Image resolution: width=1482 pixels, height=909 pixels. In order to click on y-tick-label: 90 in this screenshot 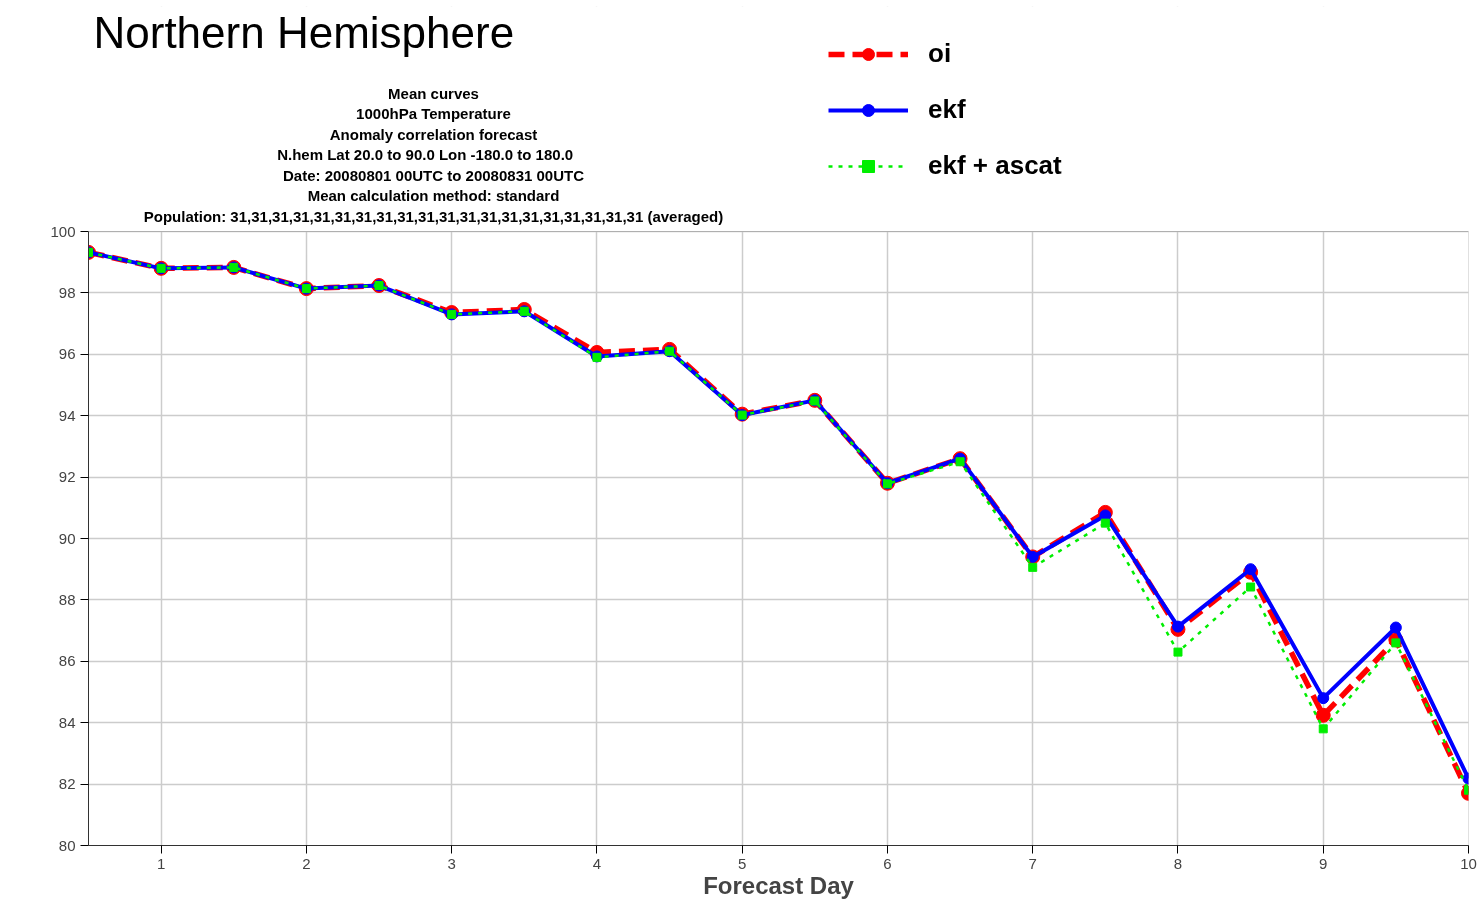, I will do `click(67, 538)`.